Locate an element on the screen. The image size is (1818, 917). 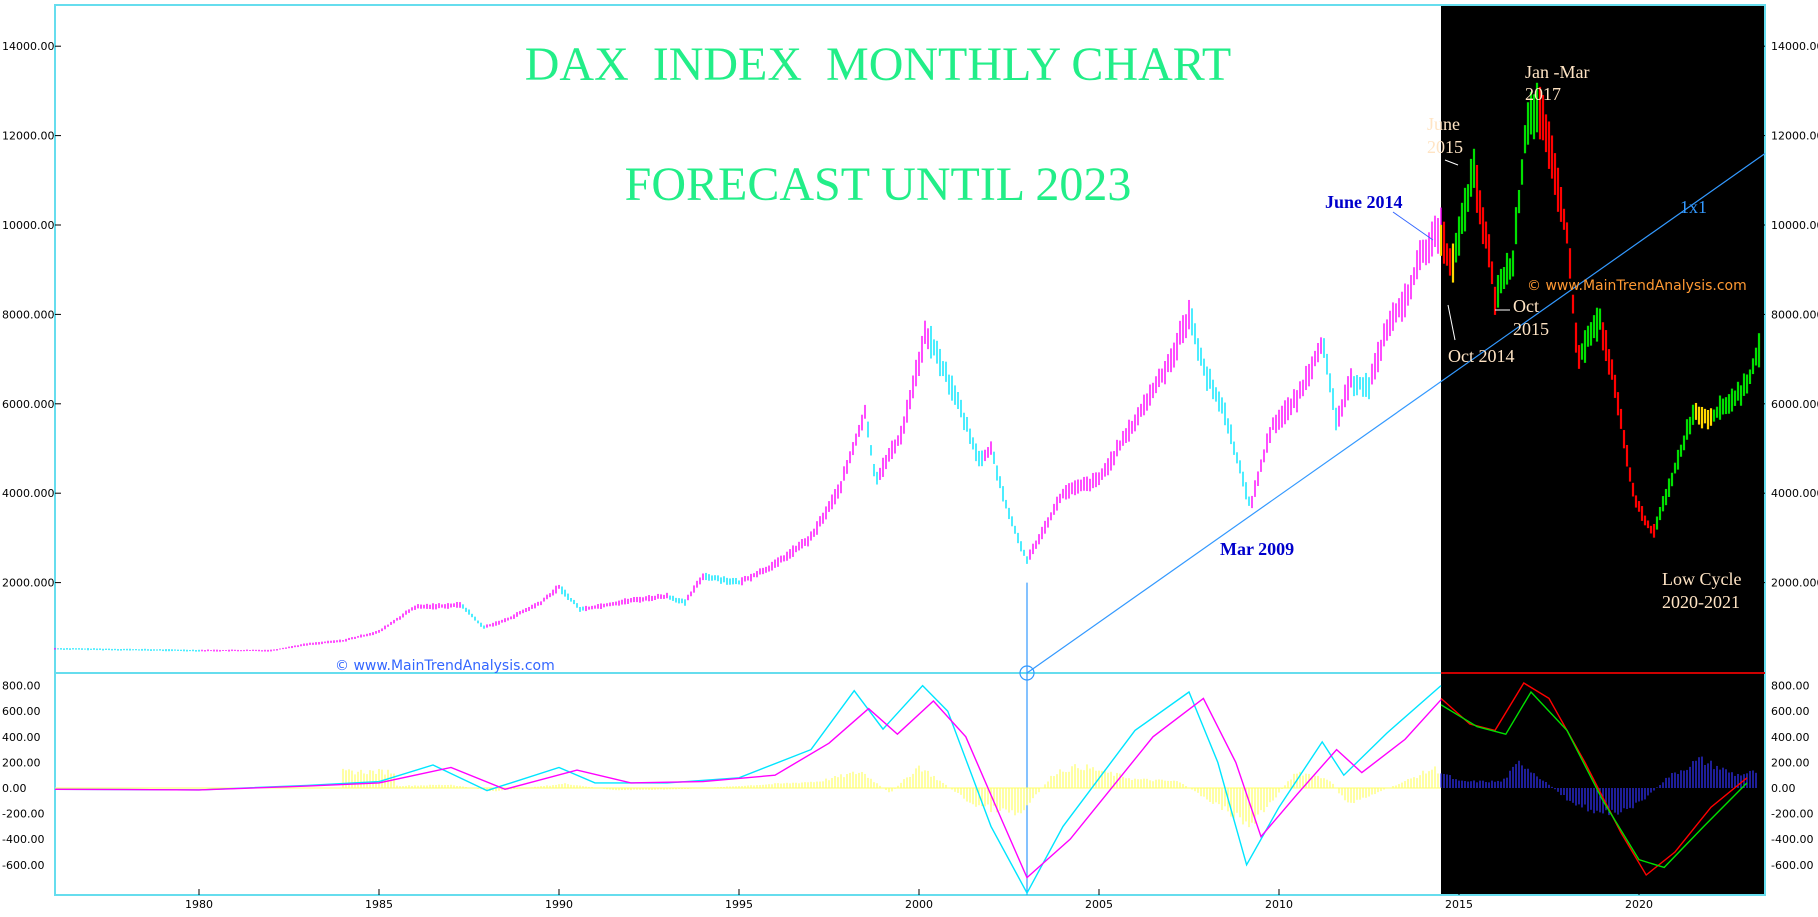
macd-tick-label-left: 800.00 is located at coordinates (21, 686).